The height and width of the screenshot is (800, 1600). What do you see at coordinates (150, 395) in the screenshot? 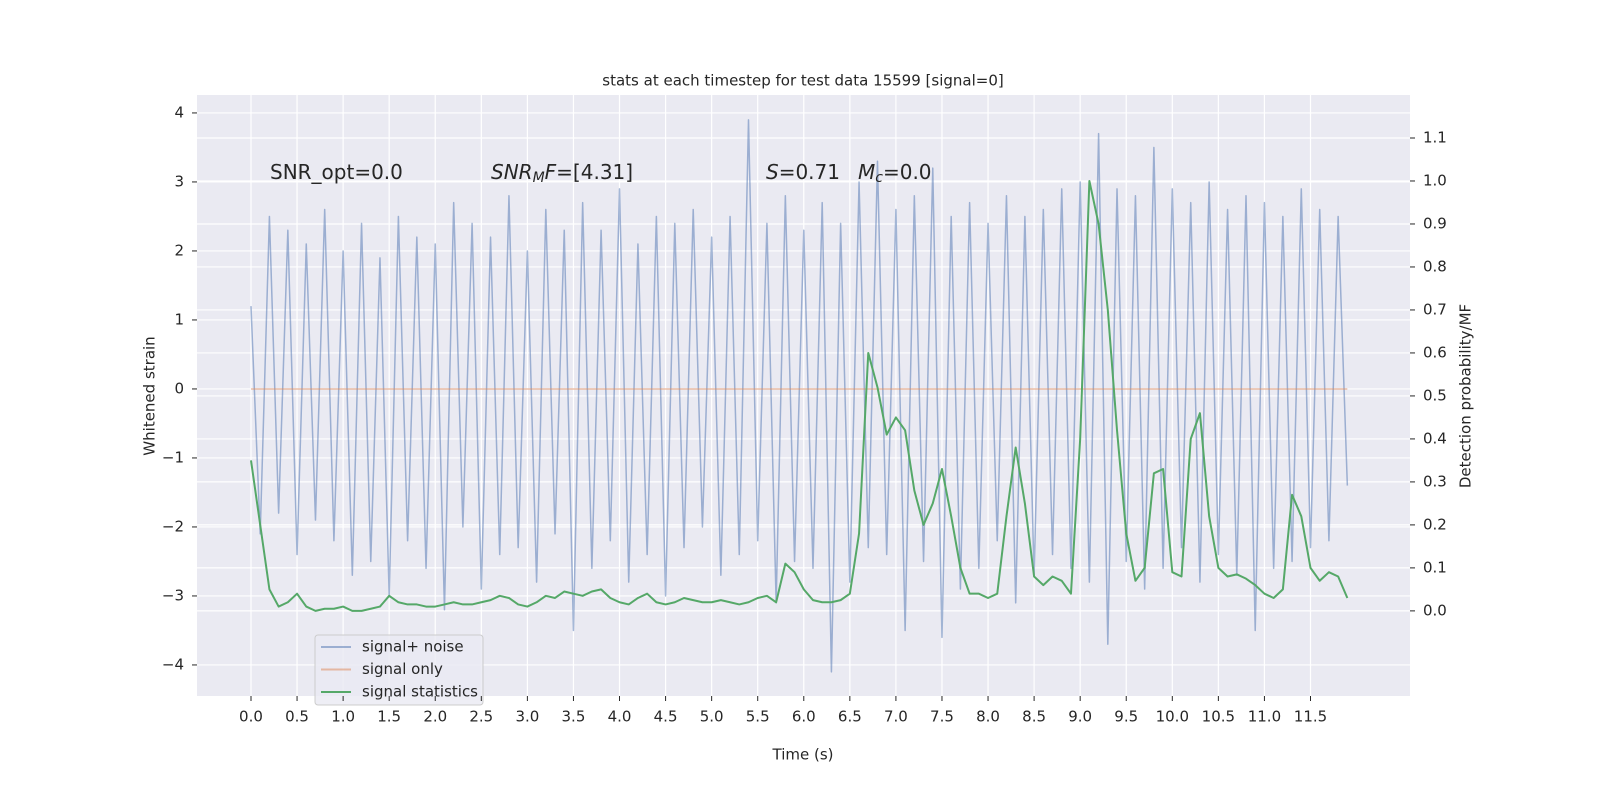
I see `y-axis-label: Whitened strain` at bounding box center [150, 395].